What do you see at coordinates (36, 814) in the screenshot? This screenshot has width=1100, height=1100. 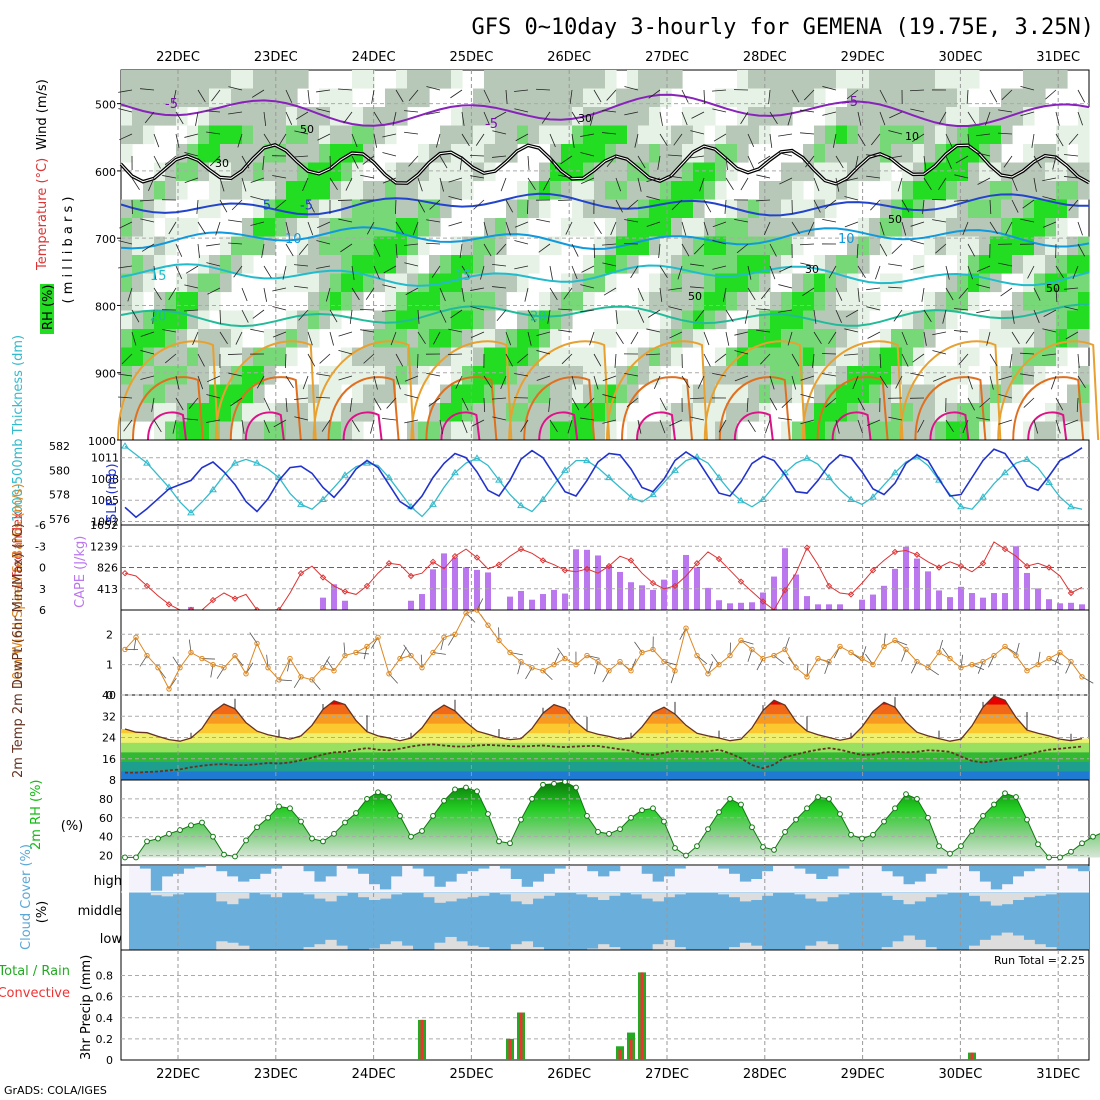 I see `rh2m-axis-label: 2m RH (%)` at bounding box center [36, 814].